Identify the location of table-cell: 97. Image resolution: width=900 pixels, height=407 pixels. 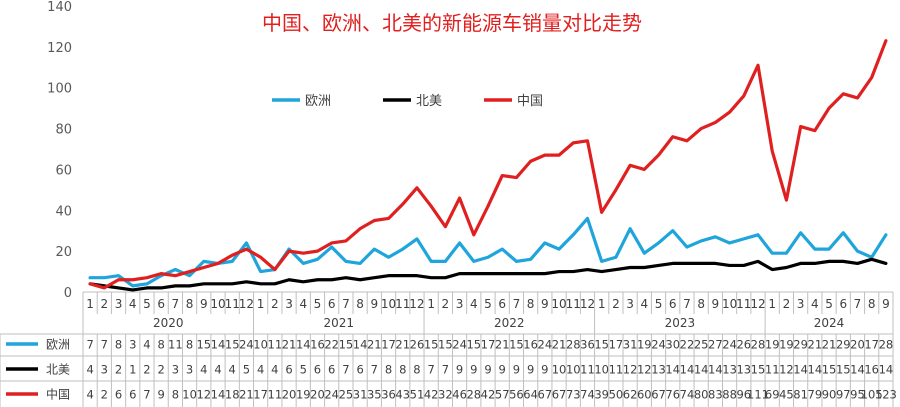
(843, 395).